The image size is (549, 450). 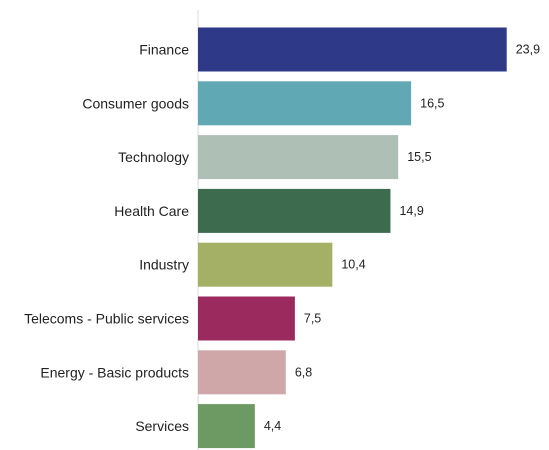 I want to click on category-label-7: Services, so click(x=162, y=426).